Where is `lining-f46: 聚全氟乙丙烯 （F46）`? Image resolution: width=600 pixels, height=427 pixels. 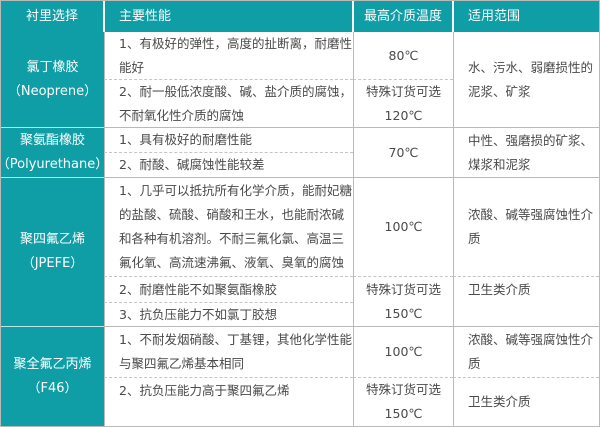 lining-f46: 聚全氟乙丙烯 （F46） is located at coordinates (52, 376).